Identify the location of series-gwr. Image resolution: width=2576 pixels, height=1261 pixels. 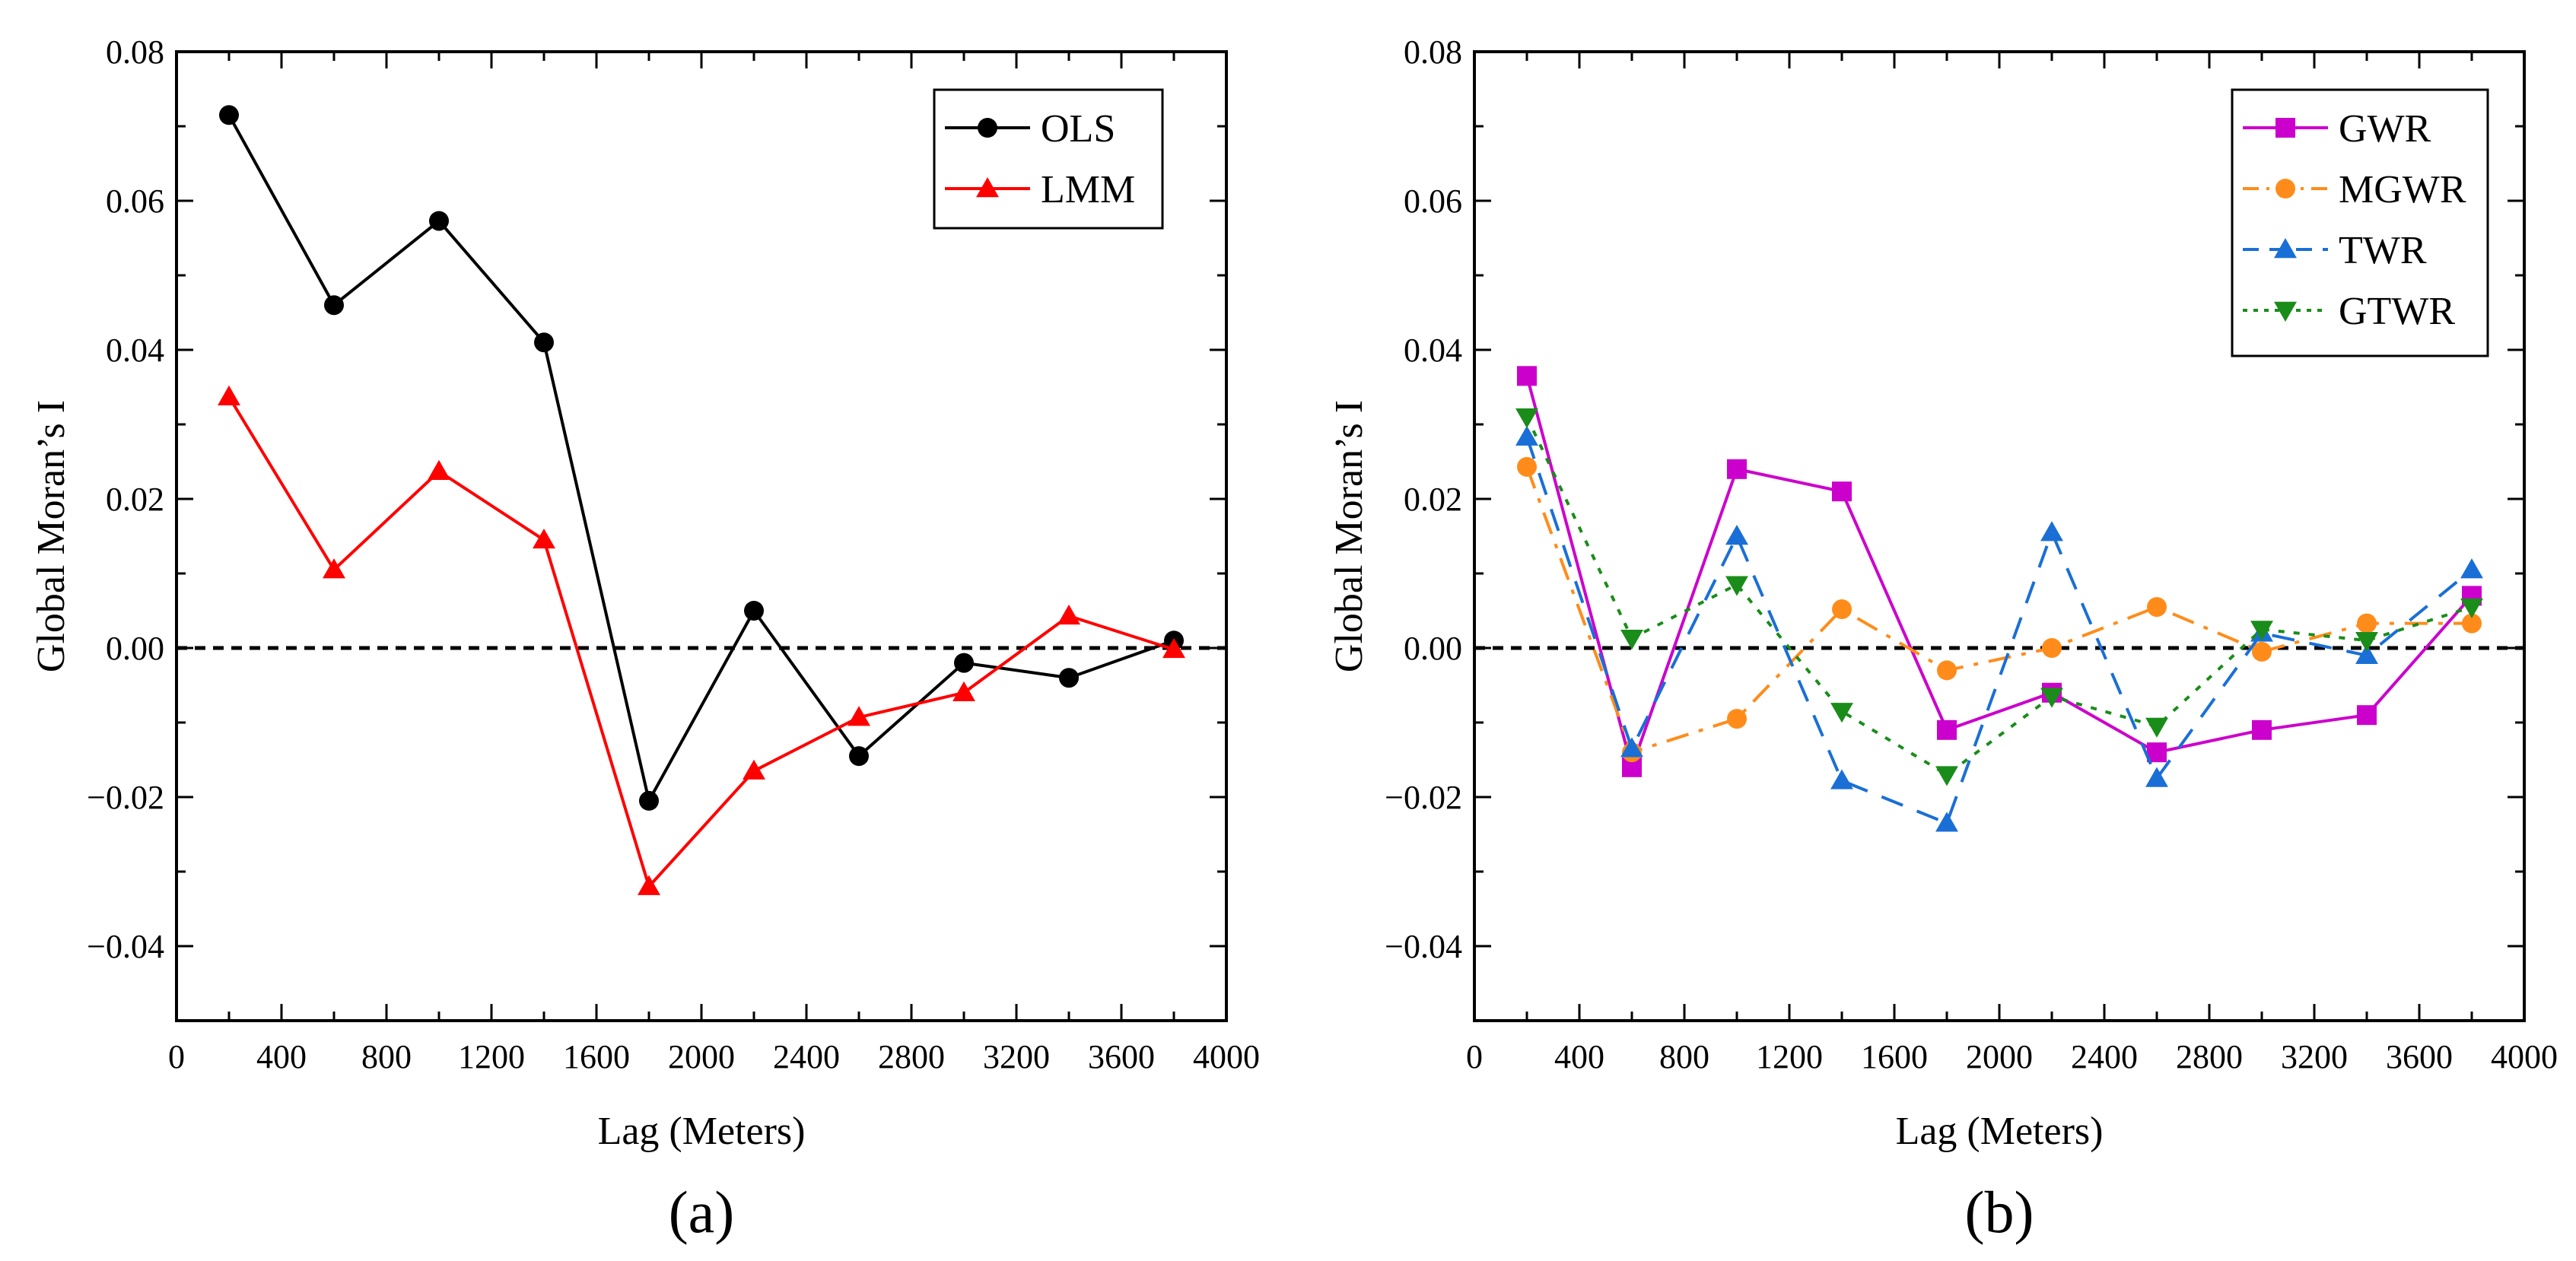
(2000, 571).